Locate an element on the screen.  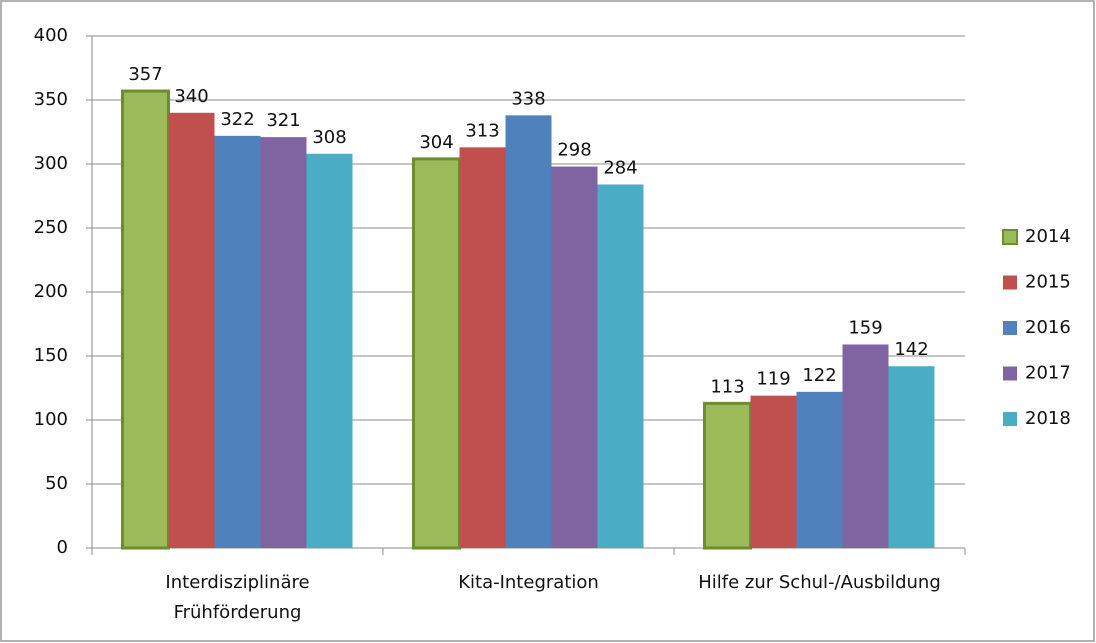
y-tick-label: 300 is located at coordinates (51, 163).